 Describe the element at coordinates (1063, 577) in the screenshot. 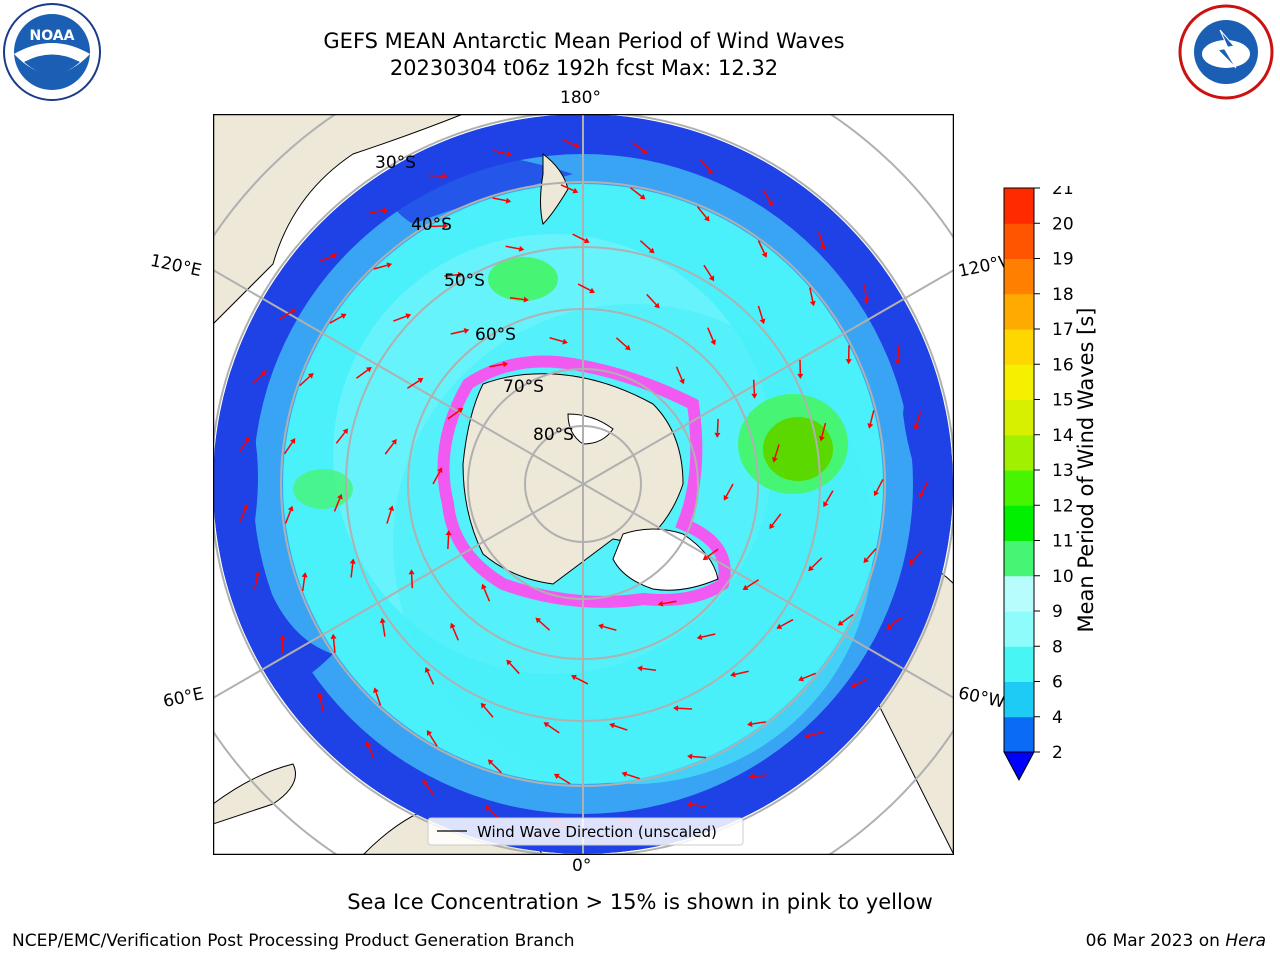

I see `colorbar-tick-label: 10` at that location.